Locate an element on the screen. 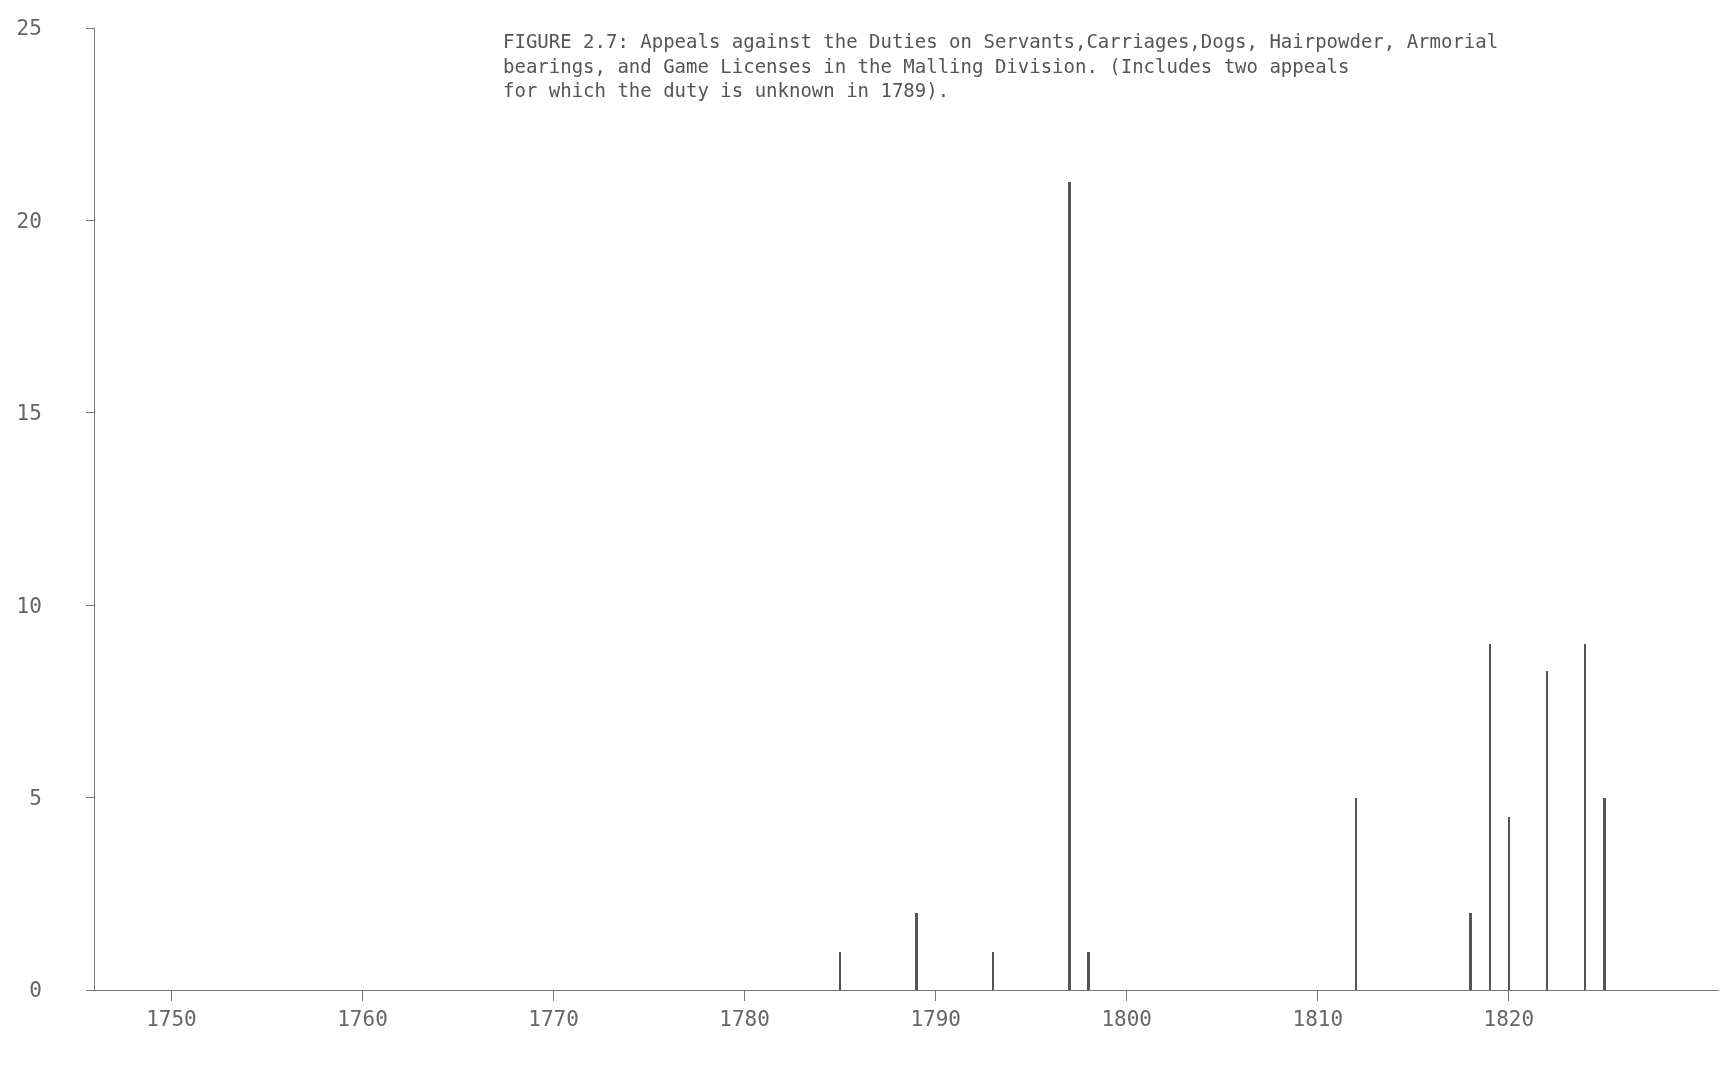 The height and width of the screenshot is (1075, 1724). x-tick-label: 1810 is located at coordinates (1318, 1019).